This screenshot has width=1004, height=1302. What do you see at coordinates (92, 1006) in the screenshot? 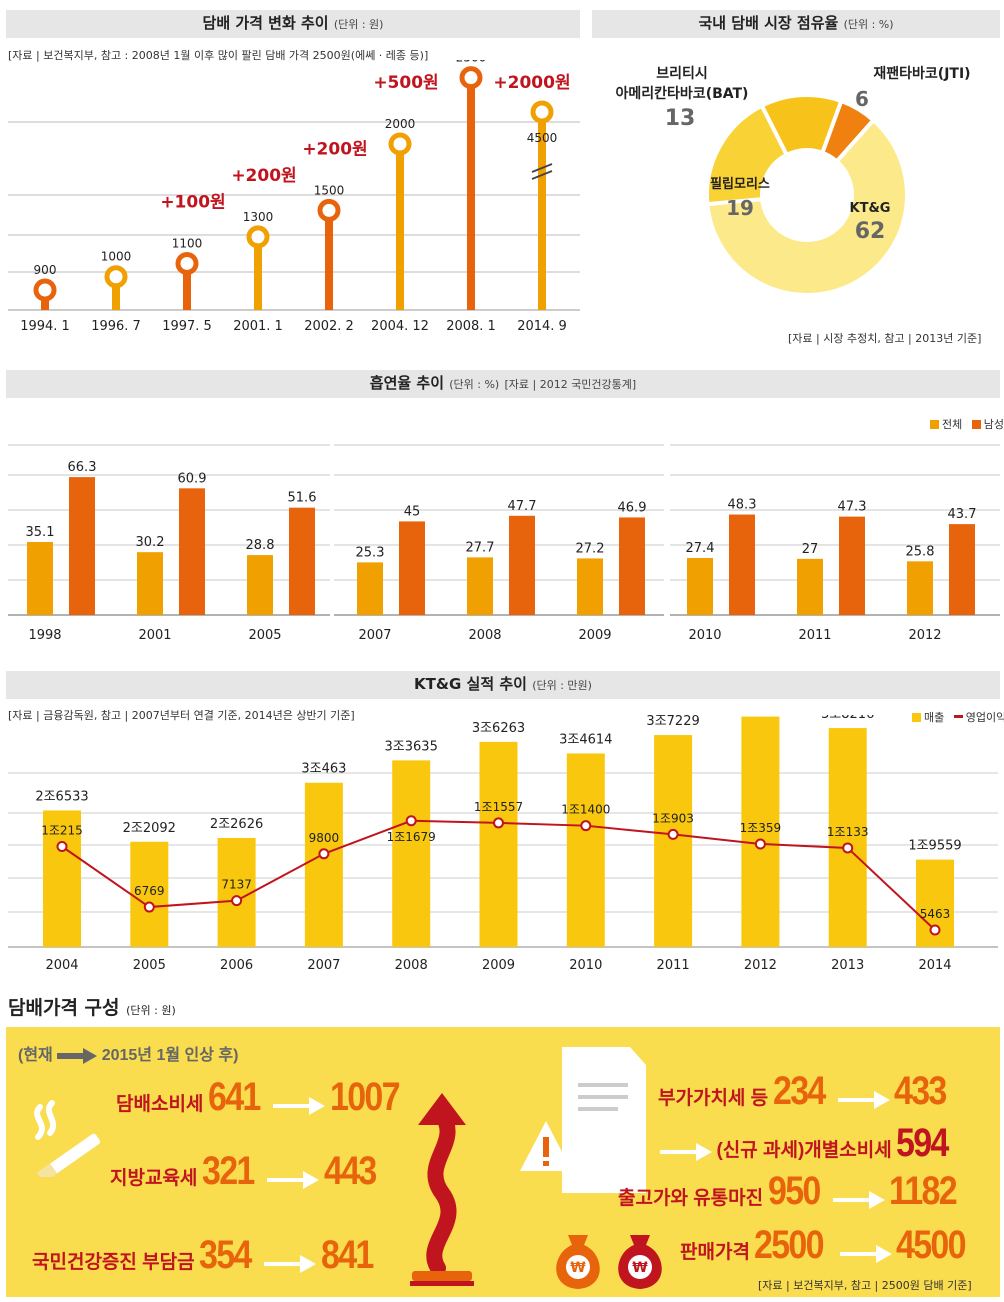
I see `composition-title: 담배가격 구성 (단위 : 원)` at bounding box center [92, 1006].